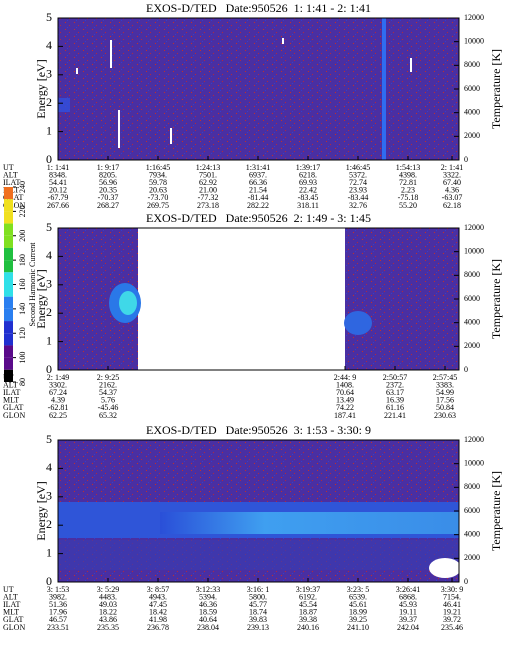  I want to click on table-cell: 3322., so click(452, 174).